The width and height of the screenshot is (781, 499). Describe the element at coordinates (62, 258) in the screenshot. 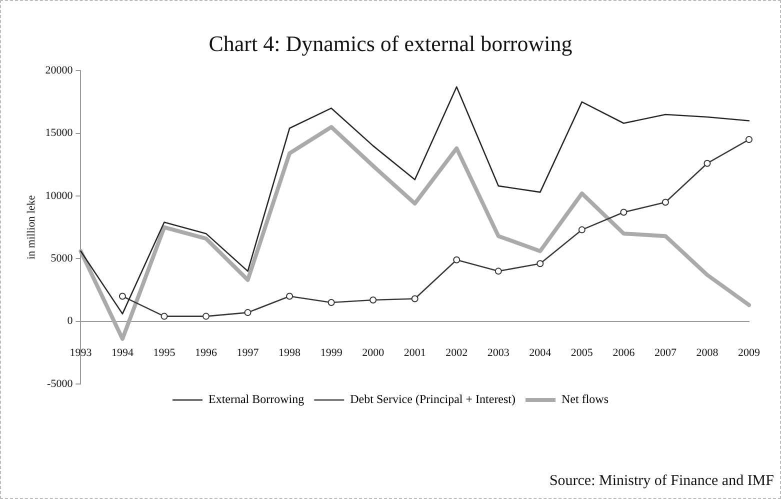

I see `y-tick-label: 5000` at that location.